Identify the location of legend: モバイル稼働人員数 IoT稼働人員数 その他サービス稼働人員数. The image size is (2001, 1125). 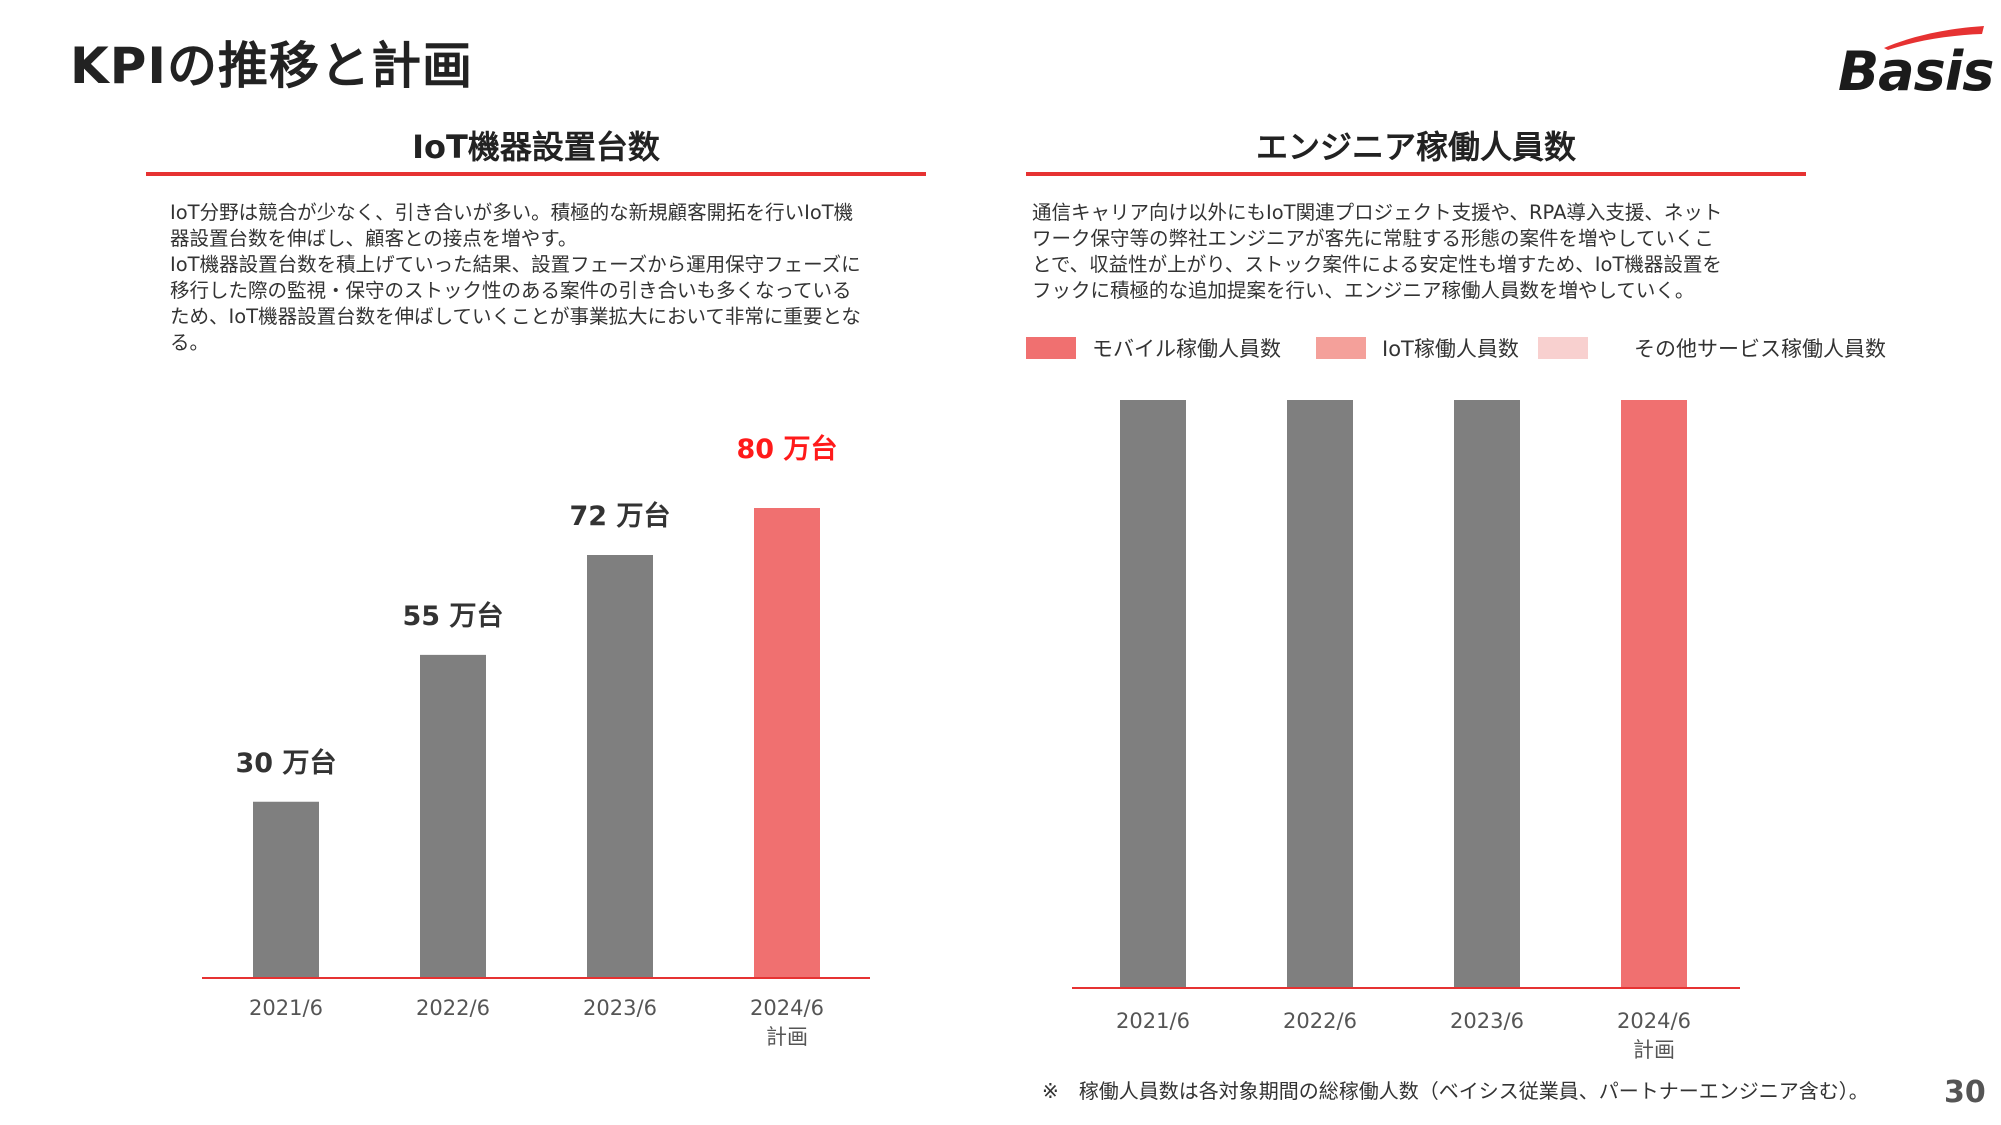
(1476, 348).